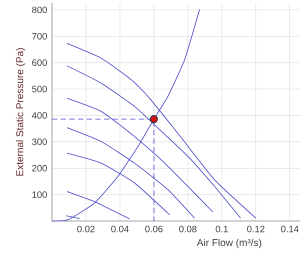  What do you see at coordinates (229, 243) in the screenshot?
I see `x-axis-title: Air Flow (m³/s)` at bounding box center [229, 243].